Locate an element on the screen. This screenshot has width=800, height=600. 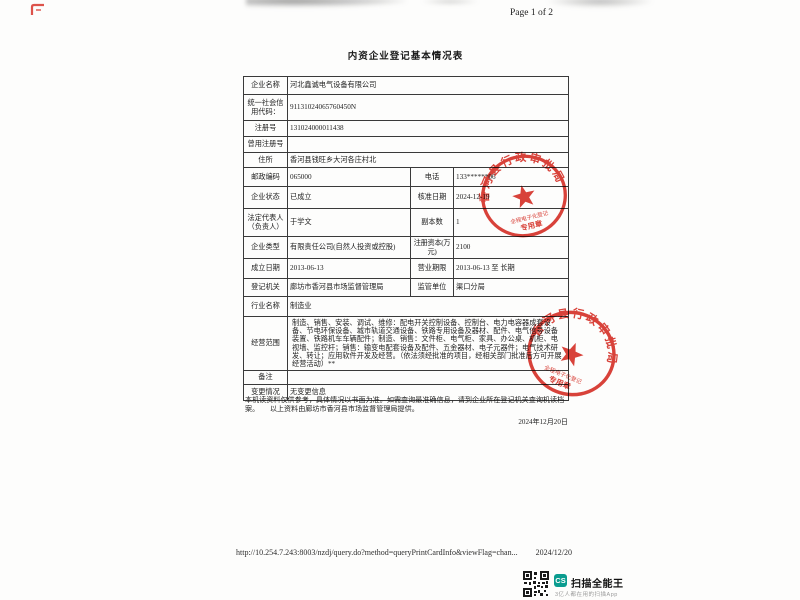
page-indicator: Page 1 of 2 is located at coordinates (532, 13).